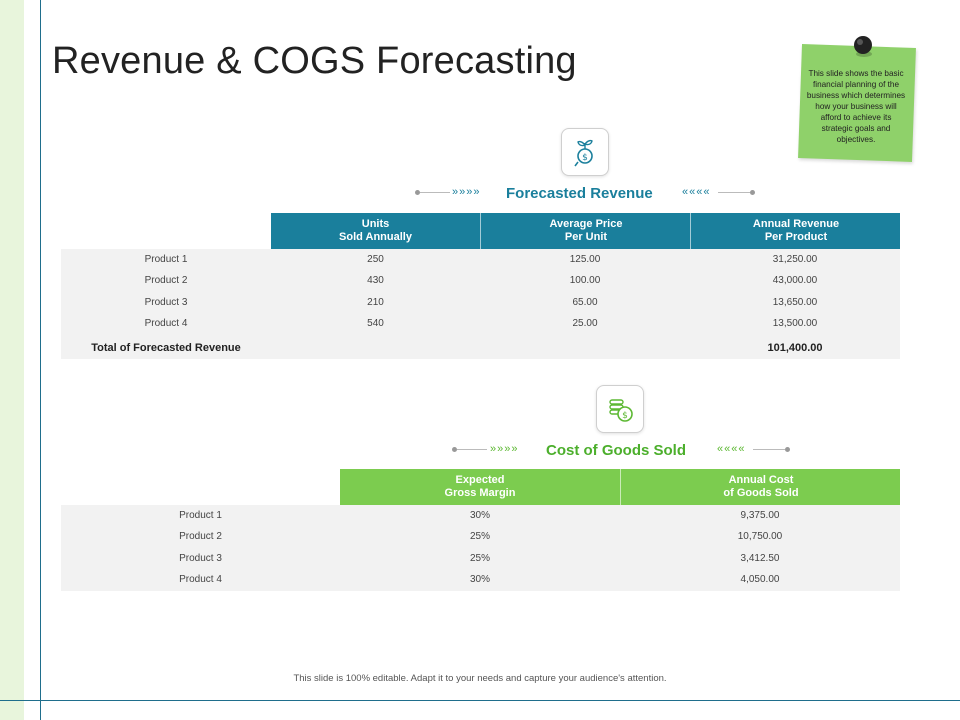 The height and width of the screenshot is (720, 960). What do you see at coordinates (166, 348) in the screenshot?
I see `total-label: Total of Forecasted Revenue` at bounding box center [166, 348].